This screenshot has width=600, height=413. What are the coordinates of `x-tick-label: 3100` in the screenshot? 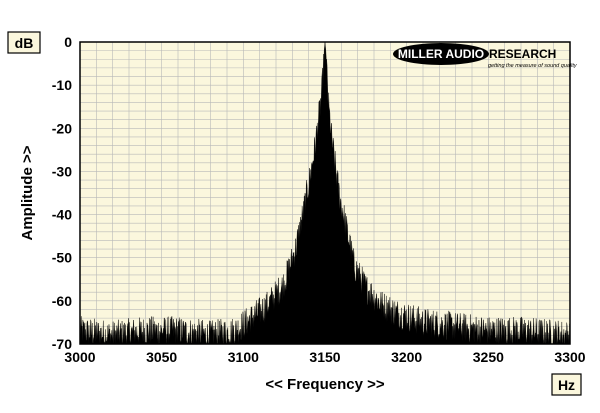 It's located at (243, 357).